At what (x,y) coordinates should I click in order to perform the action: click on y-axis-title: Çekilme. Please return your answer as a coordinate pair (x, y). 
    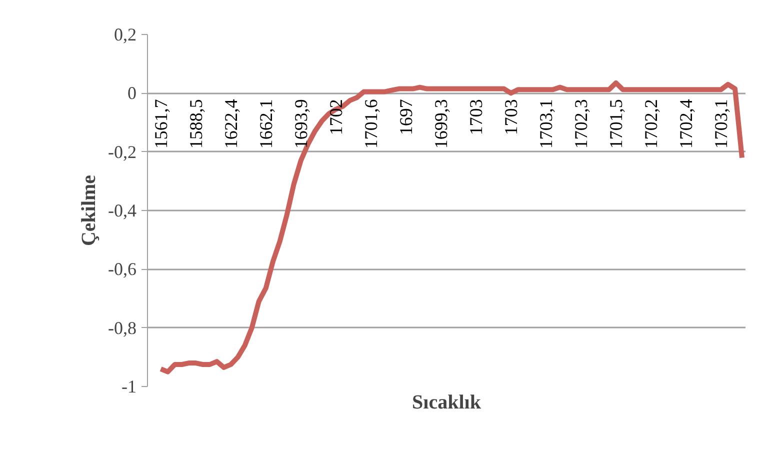
    Looking at the image, I should click on (89, 210).